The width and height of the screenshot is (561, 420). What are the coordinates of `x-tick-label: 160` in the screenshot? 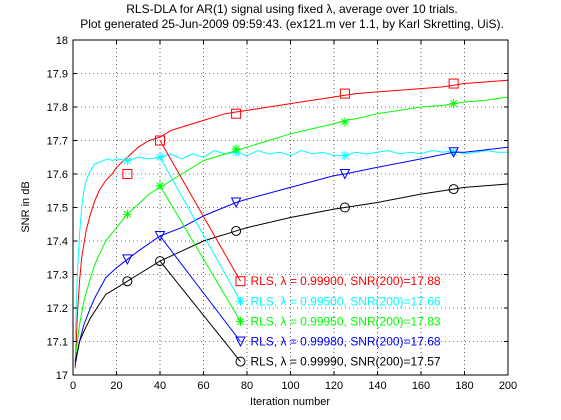 It's located at (421, 386).